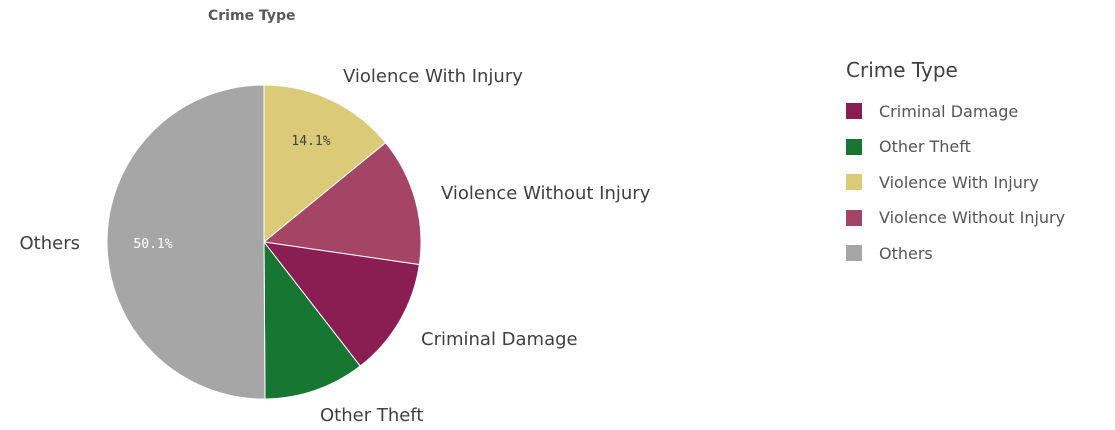 This screenshot has width=1115, height=430. I want to click on slice-label-others: Others, so click(50, 243).